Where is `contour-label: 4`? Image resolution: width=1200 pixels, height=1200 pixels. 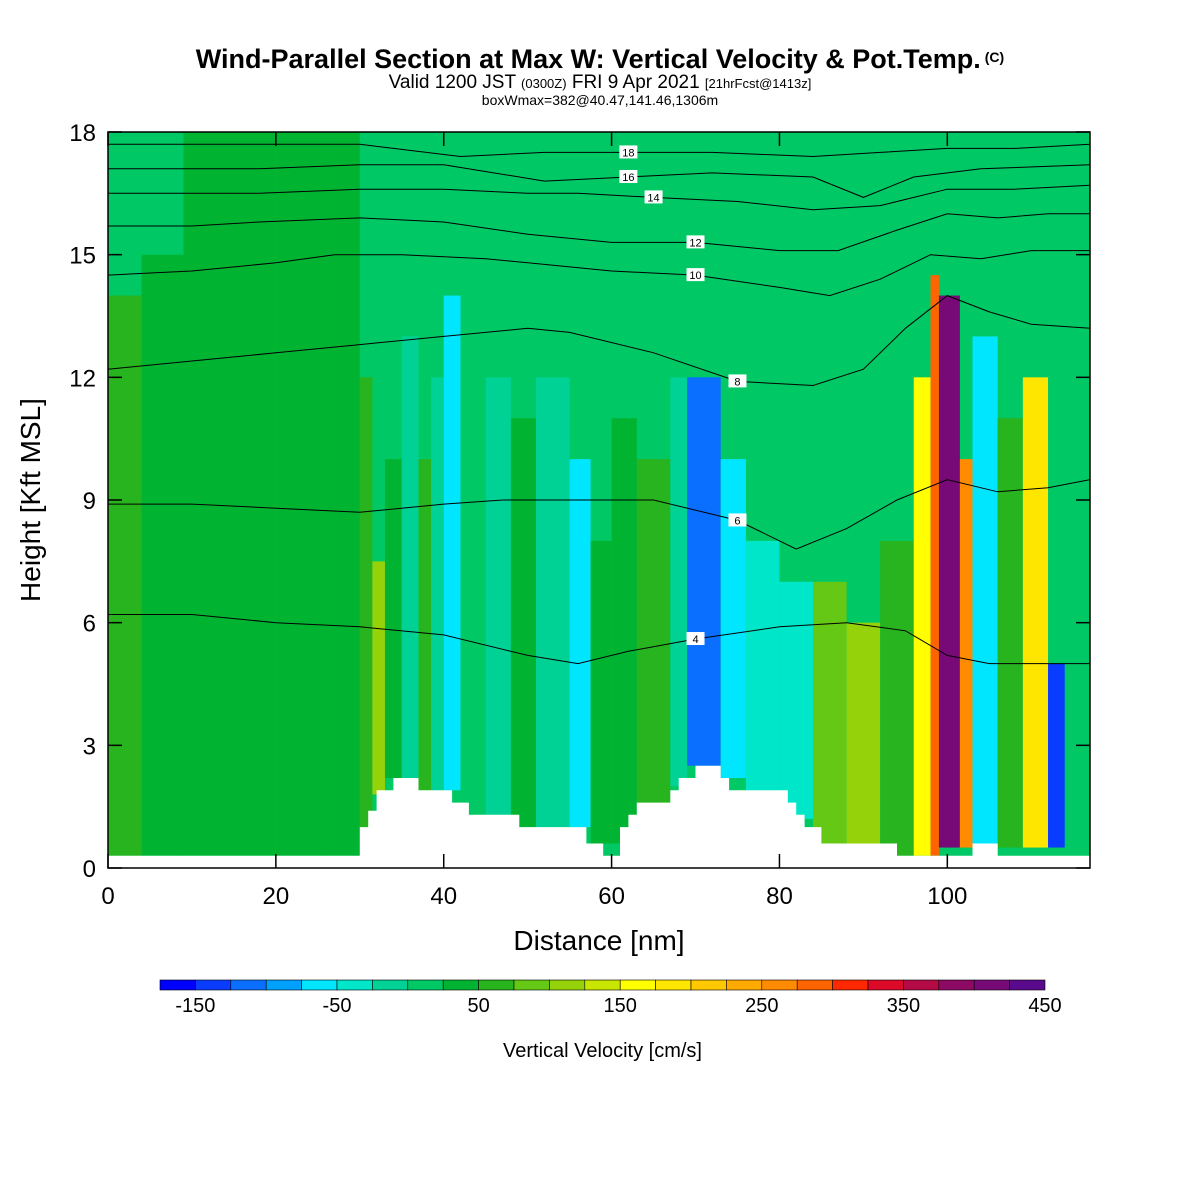
contour-label: 4 is located at coordinates (695, 640).